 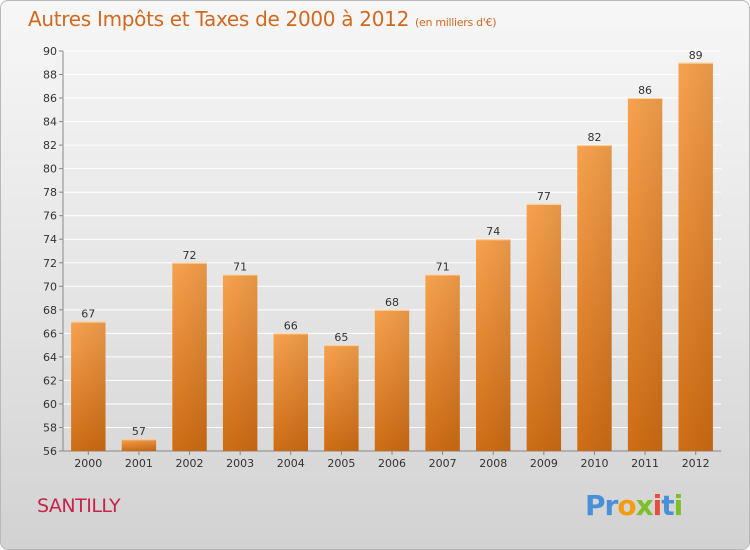 What do you see at coordinates (544, 327) in the screenshot?
I see `bar-shade-2009` at bounding box center [544, 327].